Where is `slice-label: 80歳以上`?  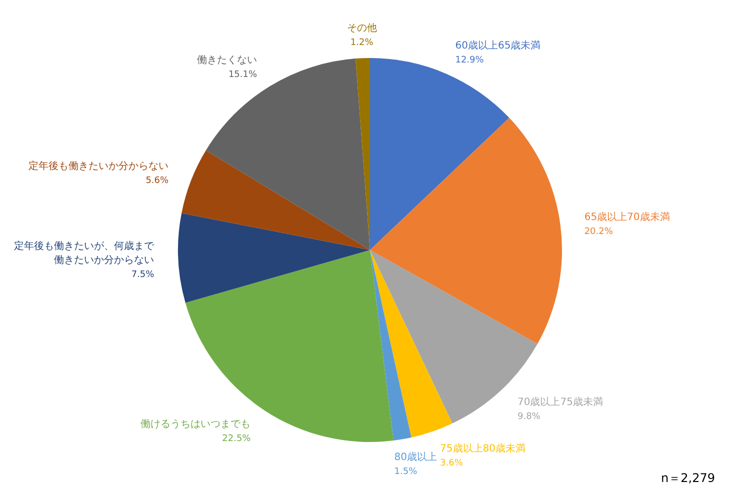
slice-label: 80歳以上 is located at coordinates (416, 456).